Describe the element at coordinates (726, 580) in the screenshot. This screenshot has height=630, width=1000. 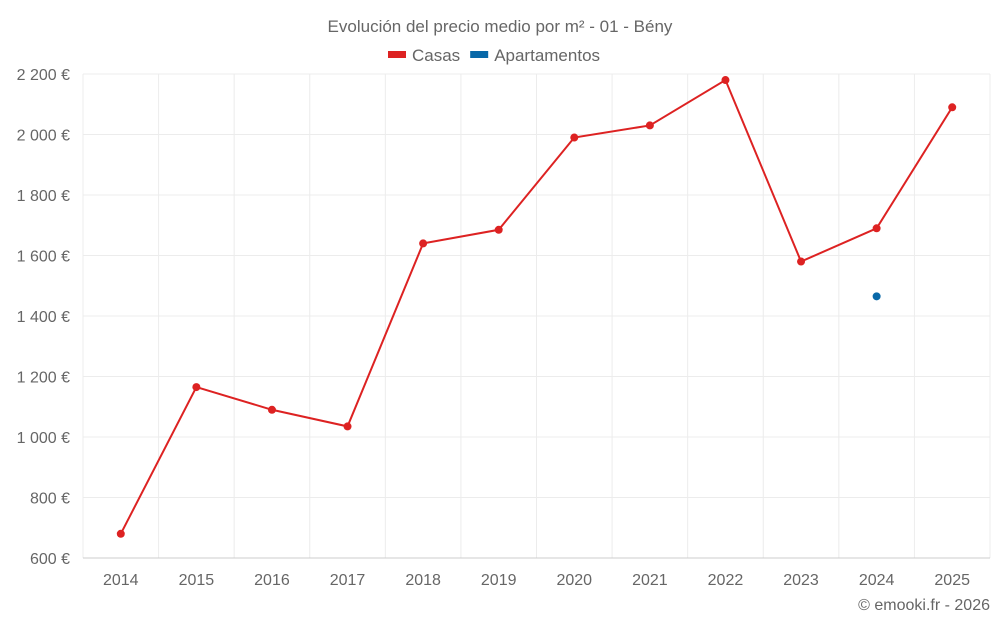
I see `x-tick-label: 2022` at that location.